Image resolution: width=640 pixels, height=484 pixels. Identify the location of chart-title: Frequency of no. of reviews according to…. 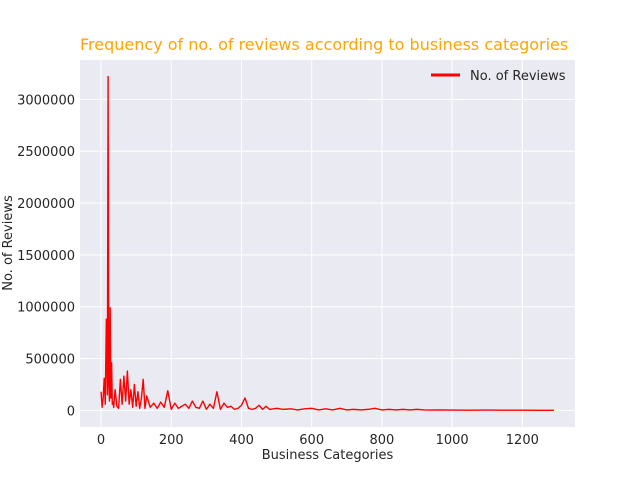
(324, 44).